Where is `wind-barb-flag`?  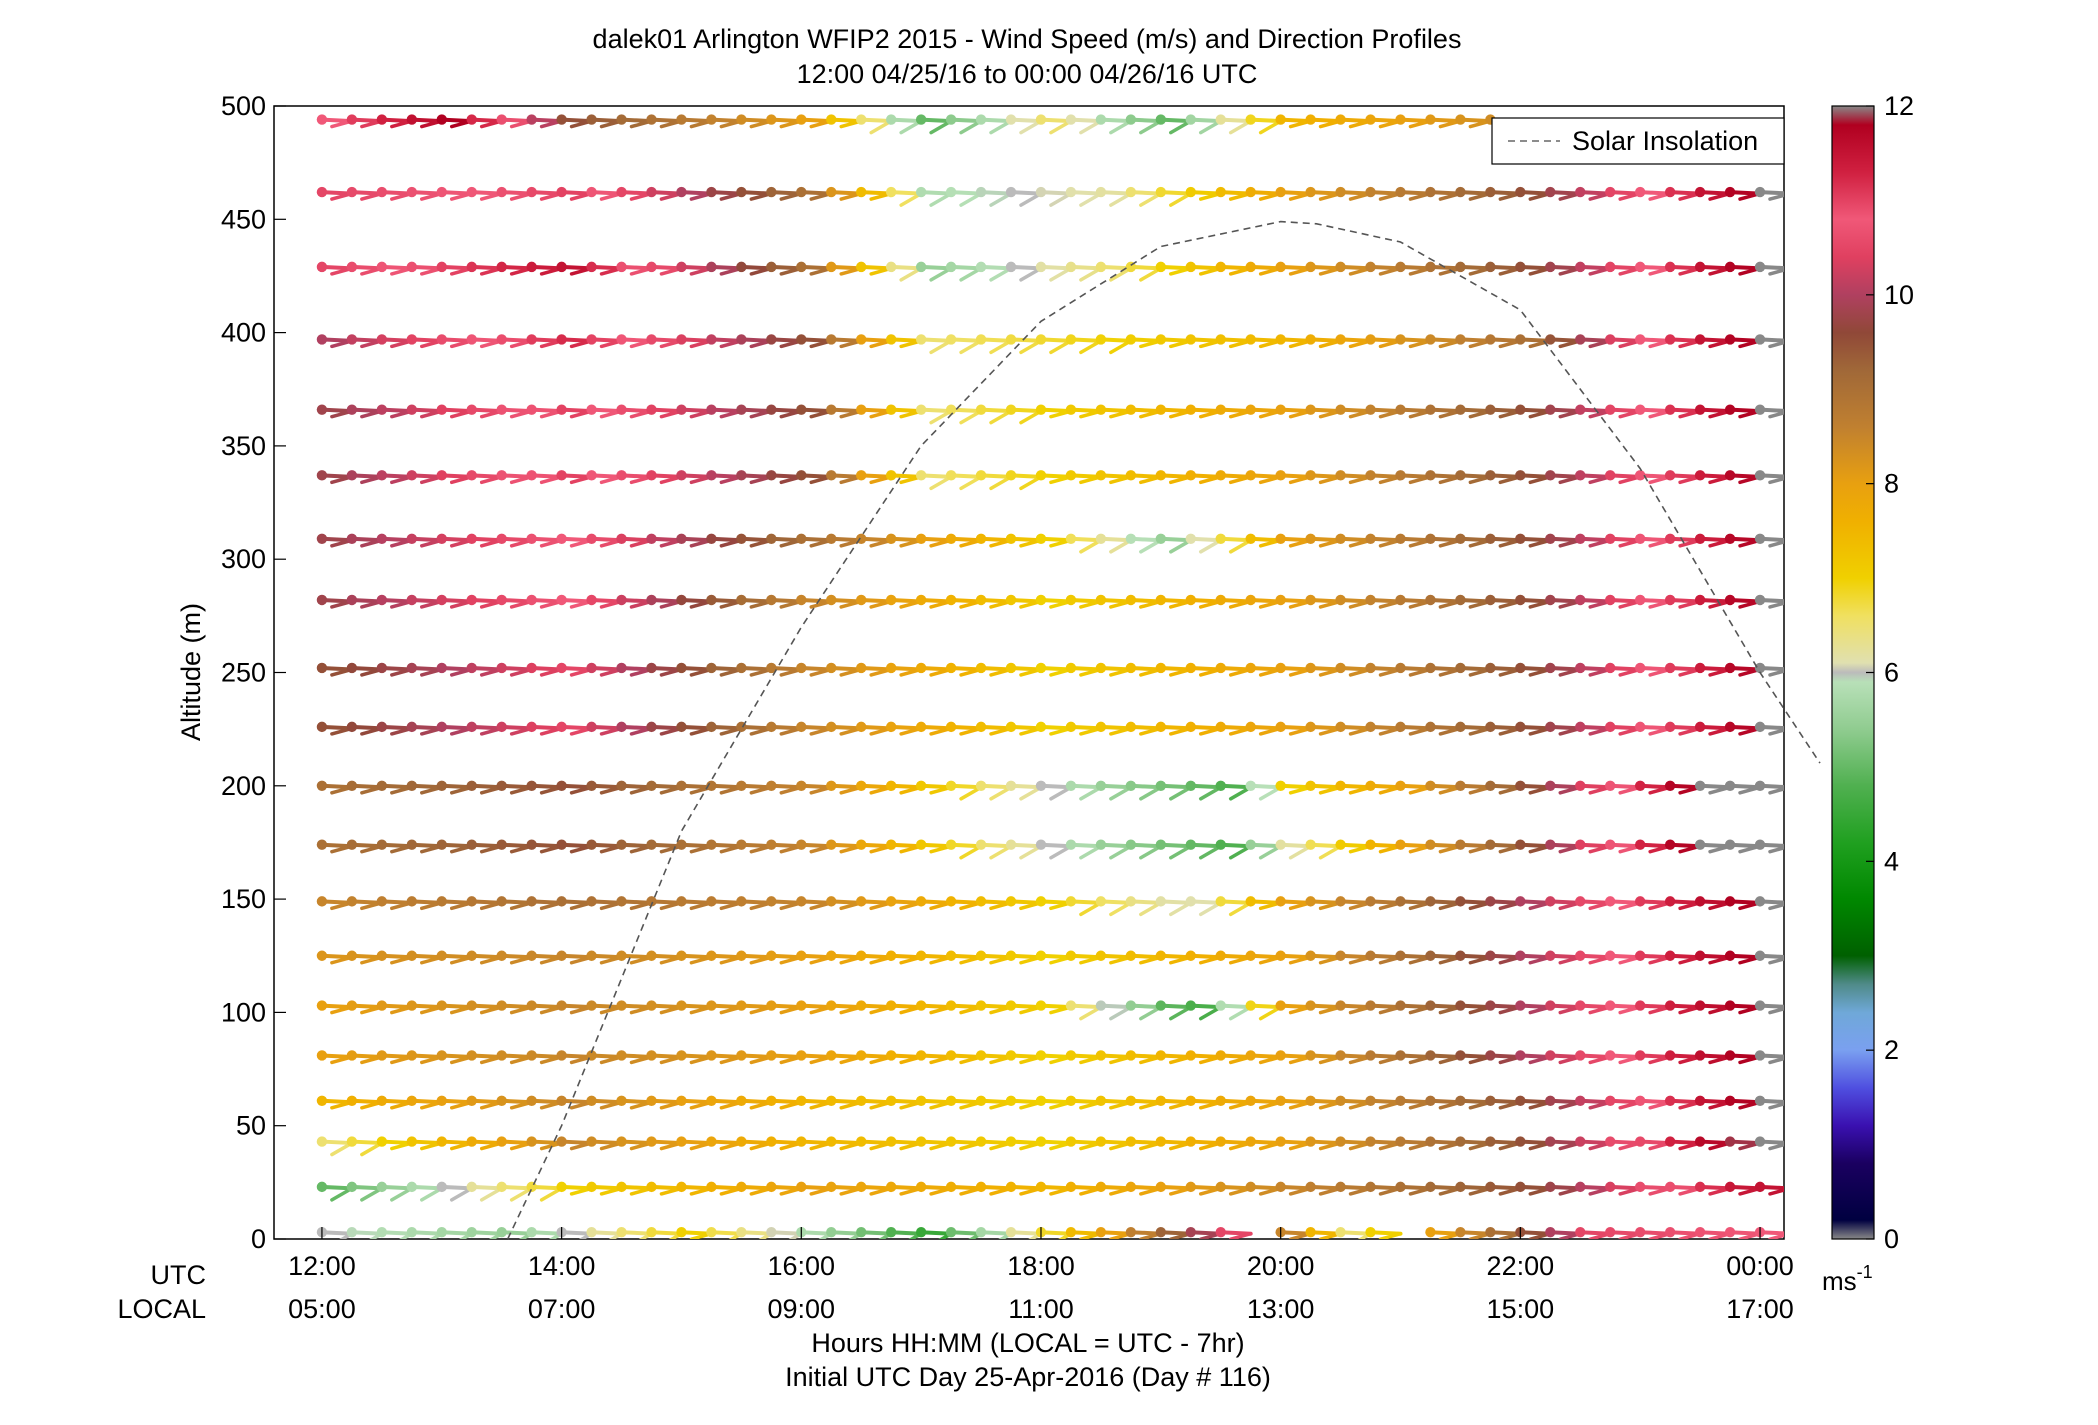
wind-barb-flag is located at coordinates (1776, 1236).